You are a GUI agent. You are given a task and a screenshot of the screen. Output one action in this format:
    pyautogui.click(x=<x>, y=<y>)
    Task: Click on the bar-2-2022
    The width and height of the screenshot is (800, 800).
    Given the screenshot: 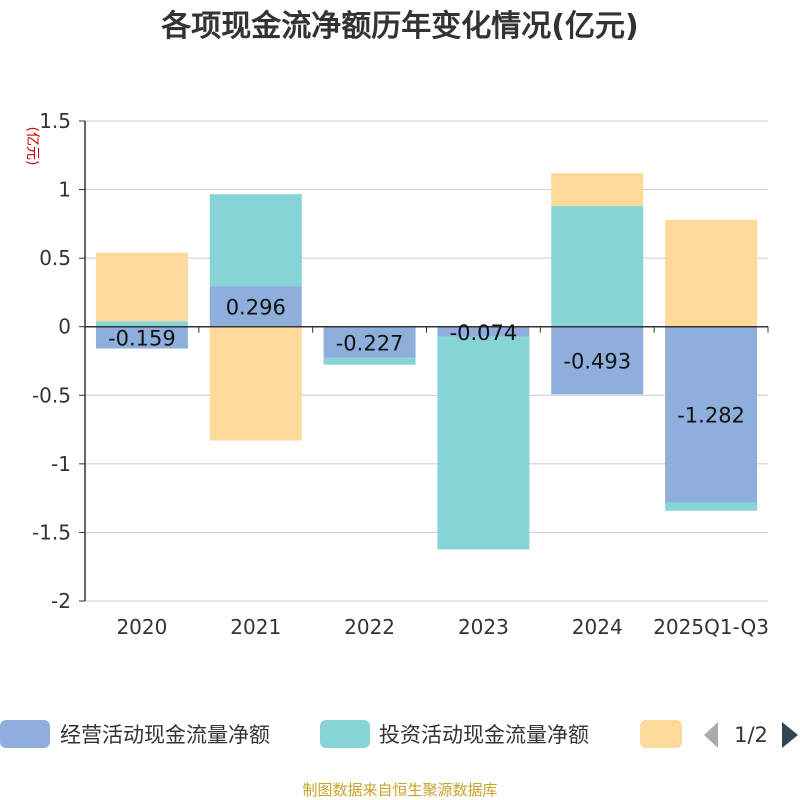 What is the action you would take?
    pyautogui.click(x=369, y=361)
    